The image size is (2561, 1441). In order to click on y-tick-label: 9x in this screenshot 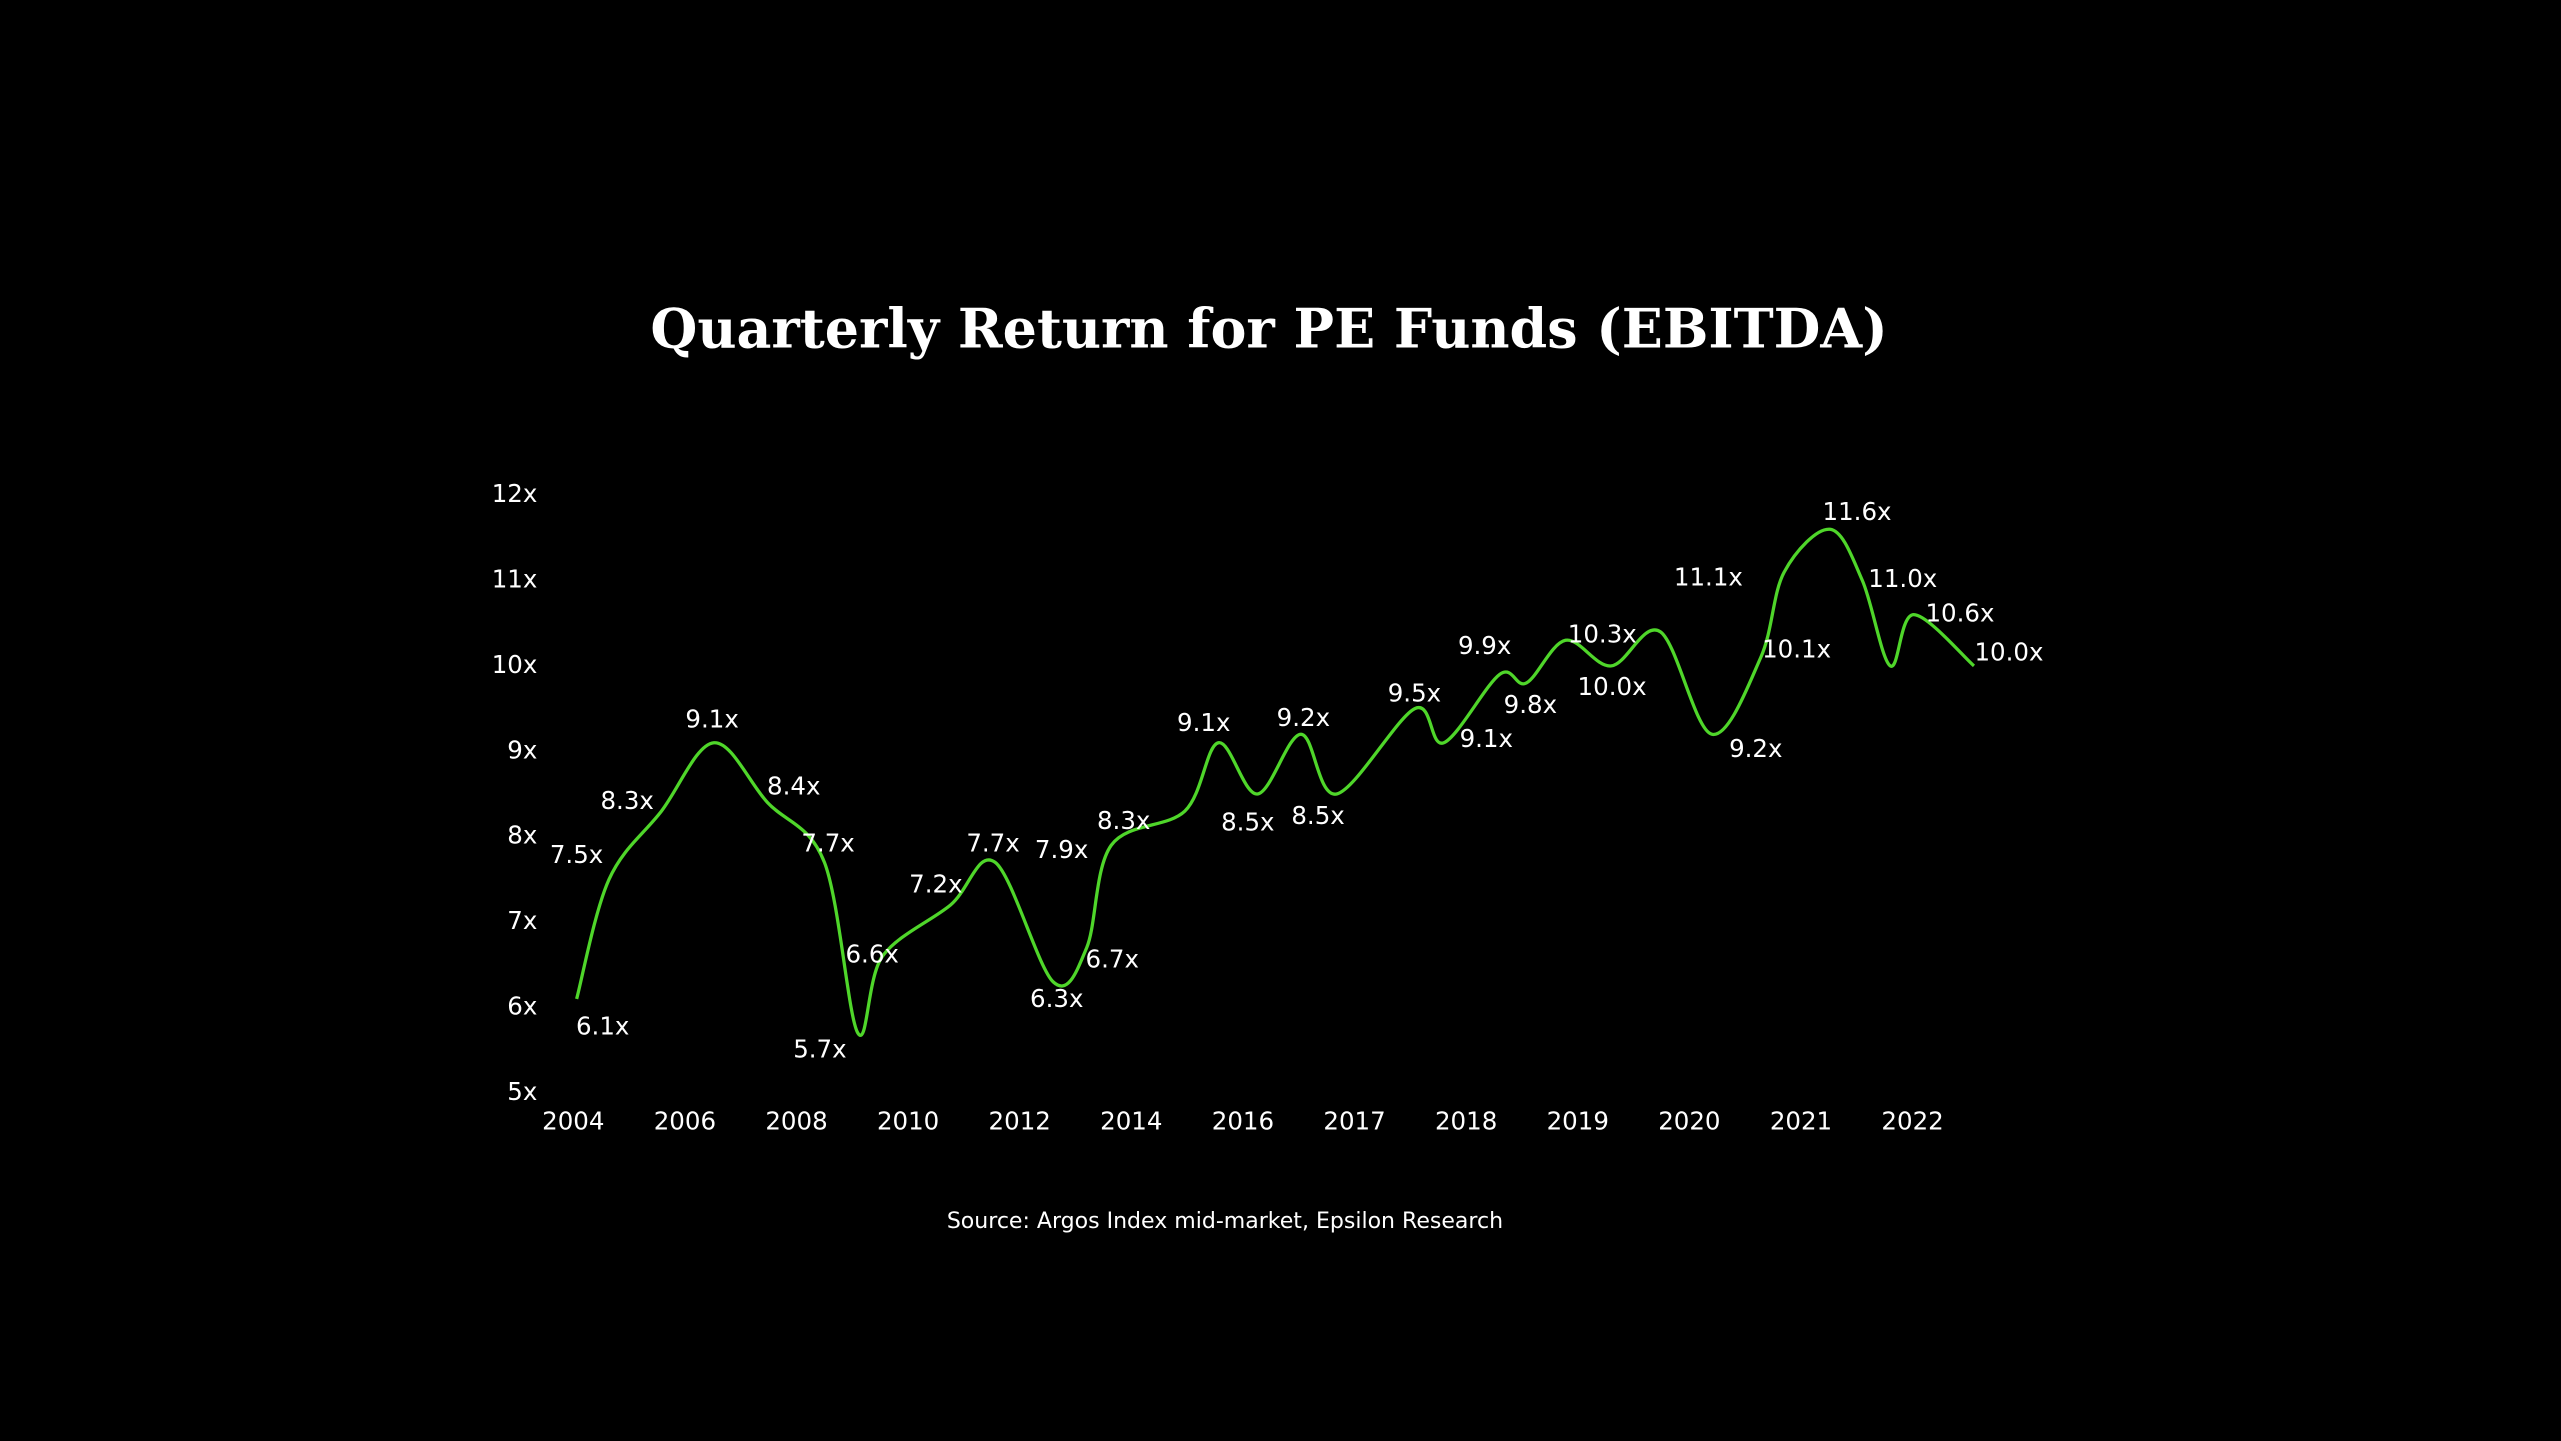, I will do `click(522, 749)`.